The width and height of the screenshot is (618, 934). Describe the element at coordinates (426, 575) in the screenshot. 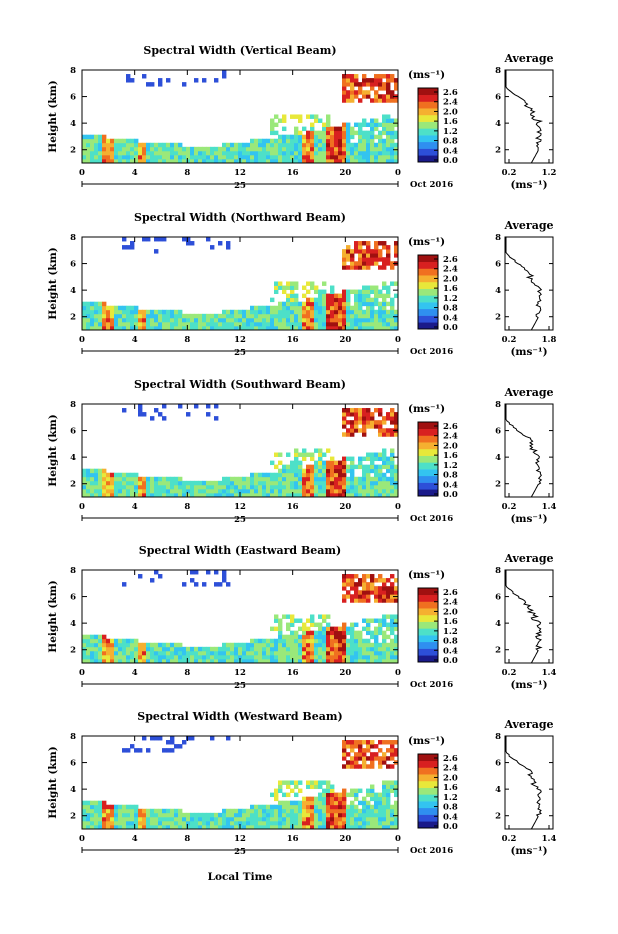

I see `colorbar-unit: (ms⁻¹)` at that location.